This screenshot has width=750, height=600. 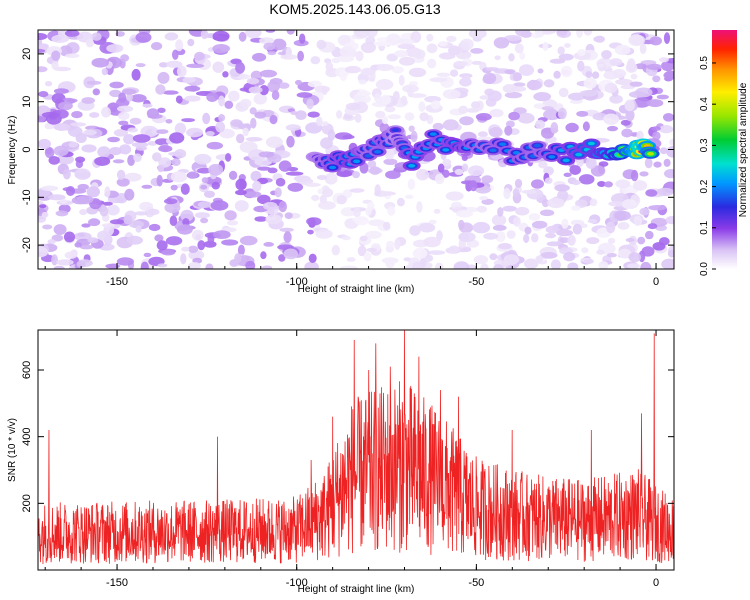 What do you see at coordinates (656, 282) in the screenshot?
I see `x-tick-label: 0` at bounding box center [656, 282].